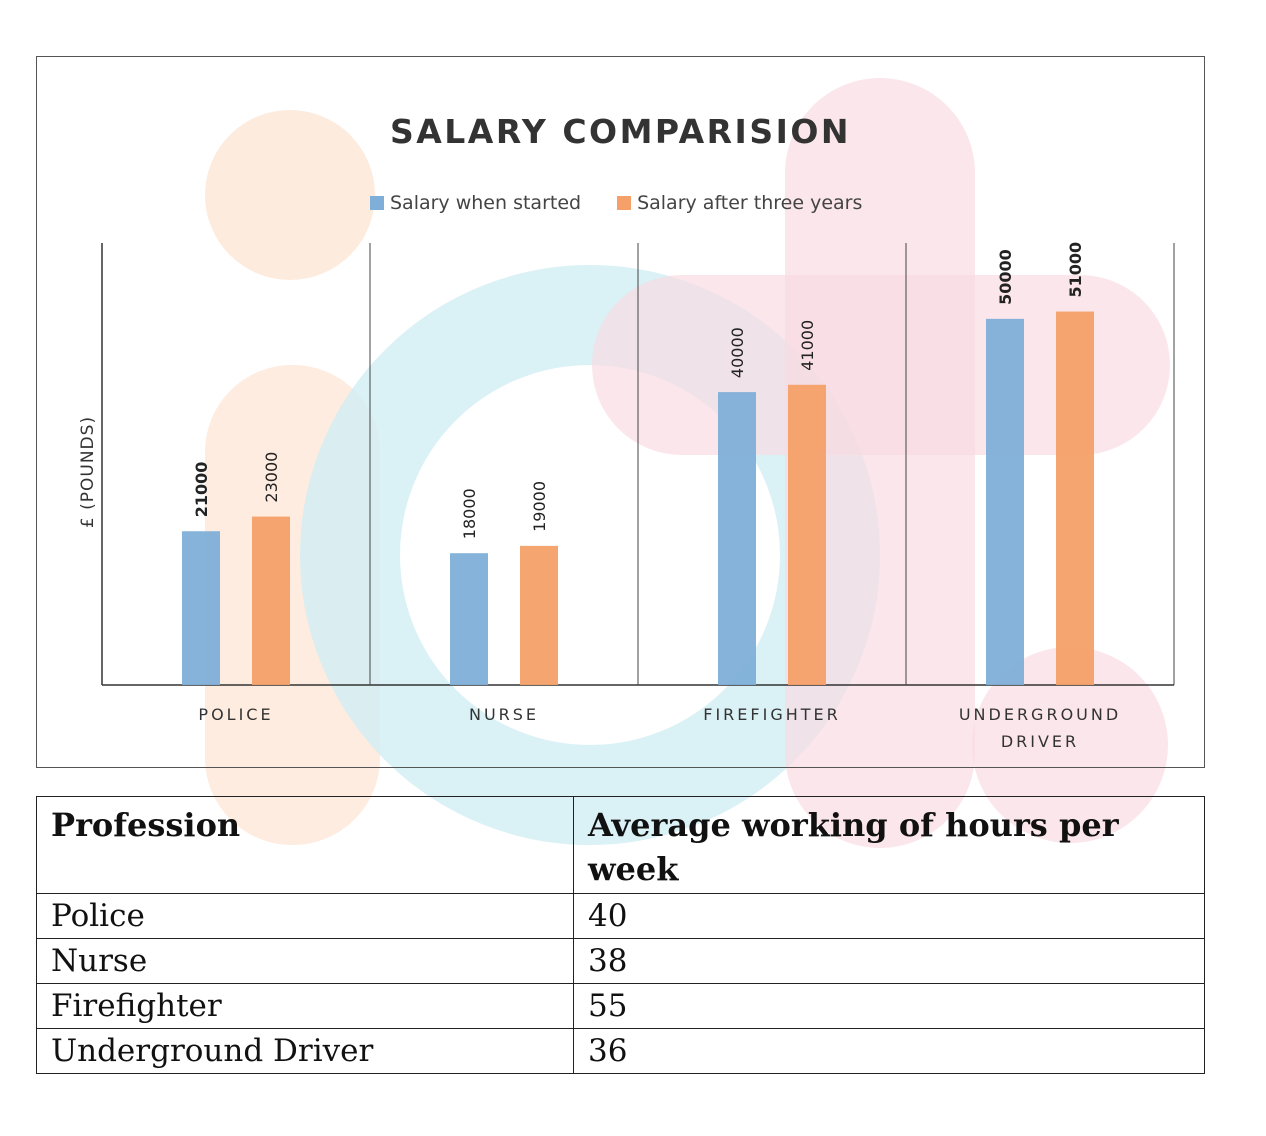  I want to click on table-row: Nurse 38, so click(620, 961).